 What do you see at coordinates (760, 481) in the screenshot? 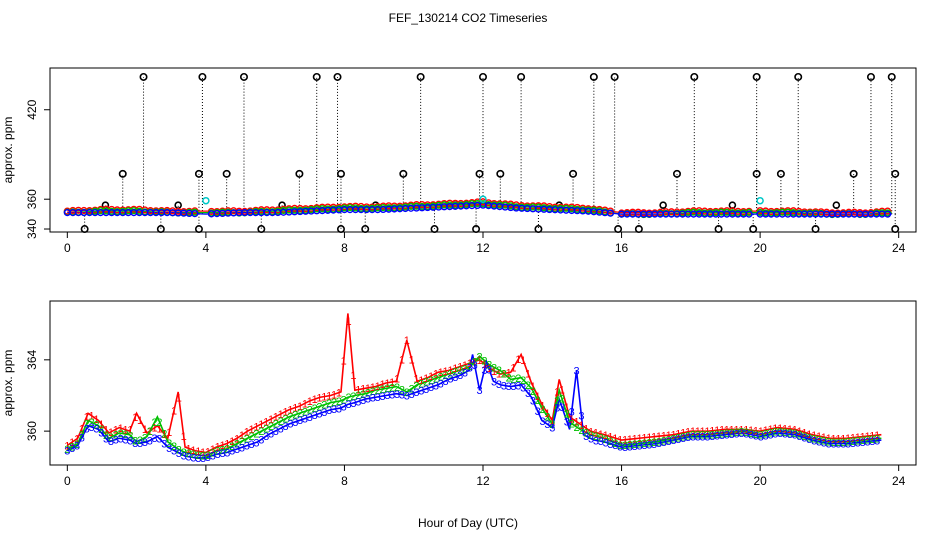
I see `x-tick-label: 20` at bounding box center [760, 481].